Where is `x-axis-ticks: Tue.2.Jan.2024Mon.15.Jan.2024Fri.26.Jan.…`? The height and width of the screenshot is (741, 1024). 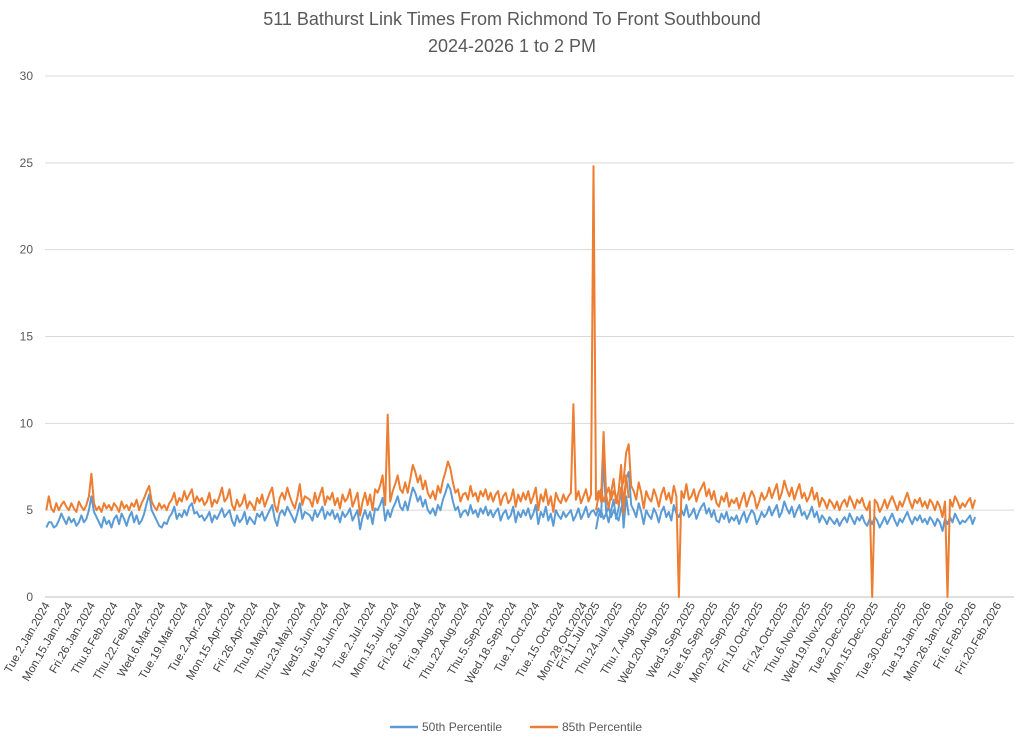 x-axis-ticks: Tue.2.Jan.2024Mon.15.Jan.2024Fri.26.Jan.… is located at coordinates (504, 643).